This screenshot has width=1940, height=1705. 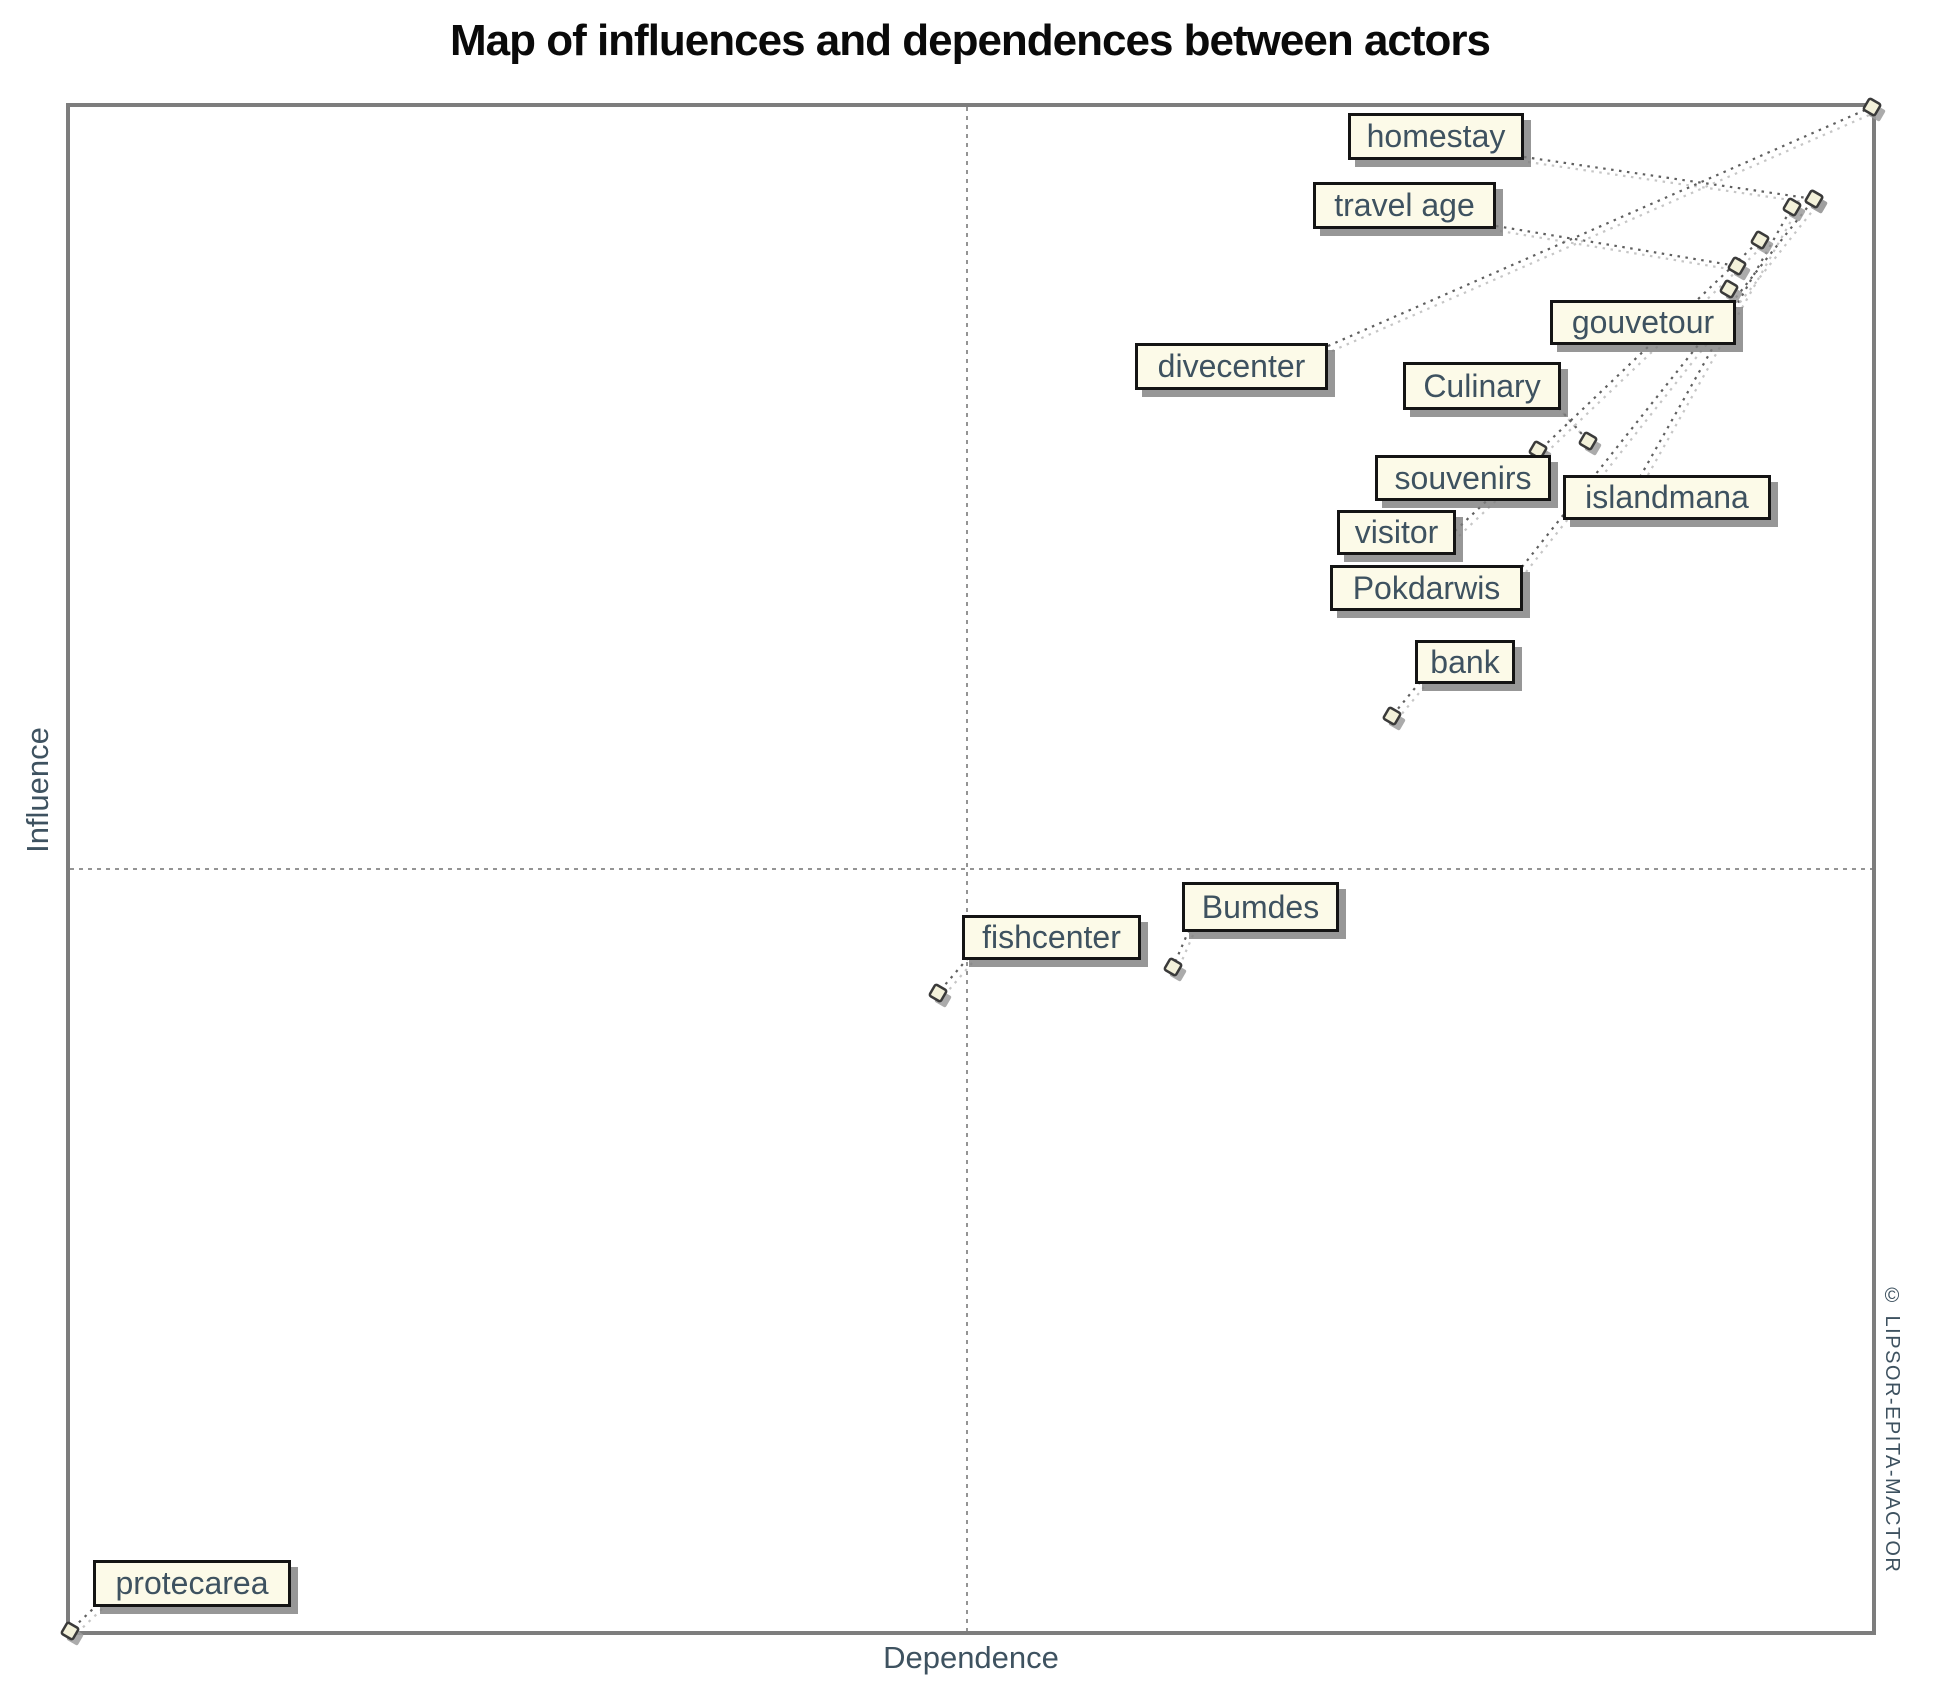 What do you see at coordinates (1667, 497) in the screenshot?
I see `actor-label-islandmana: islandmana` at bounding box center [1667, 497].